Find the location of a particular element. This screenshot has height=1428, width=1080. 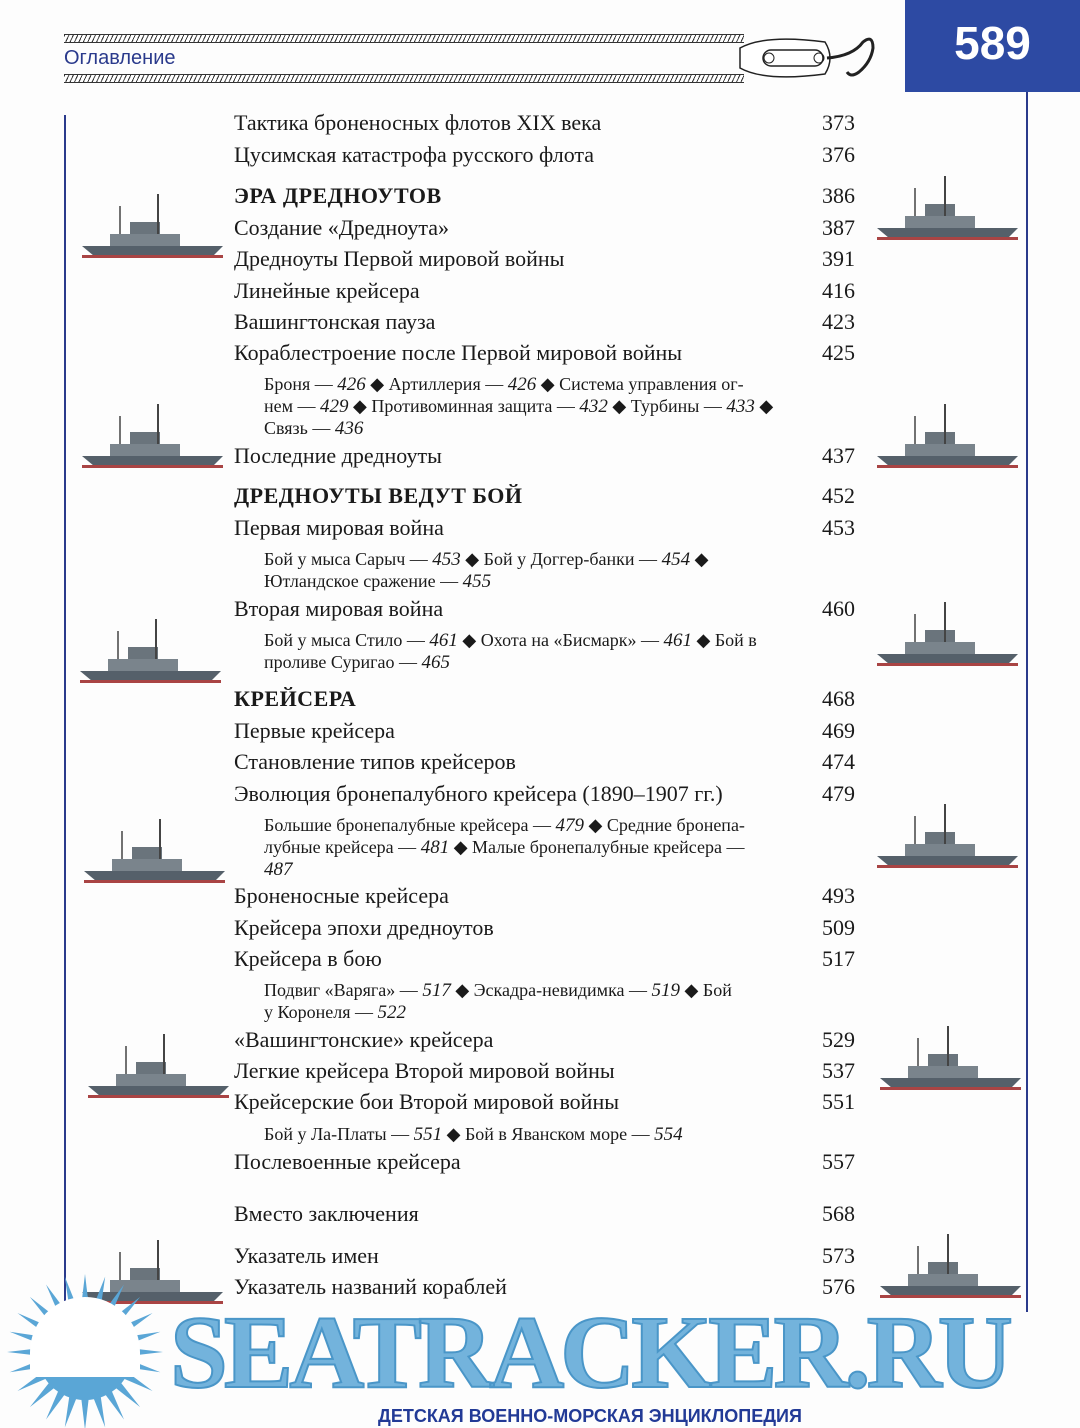

subentry-text: Большие бронепалубные крейсера — is located at coordinates (410, 825).